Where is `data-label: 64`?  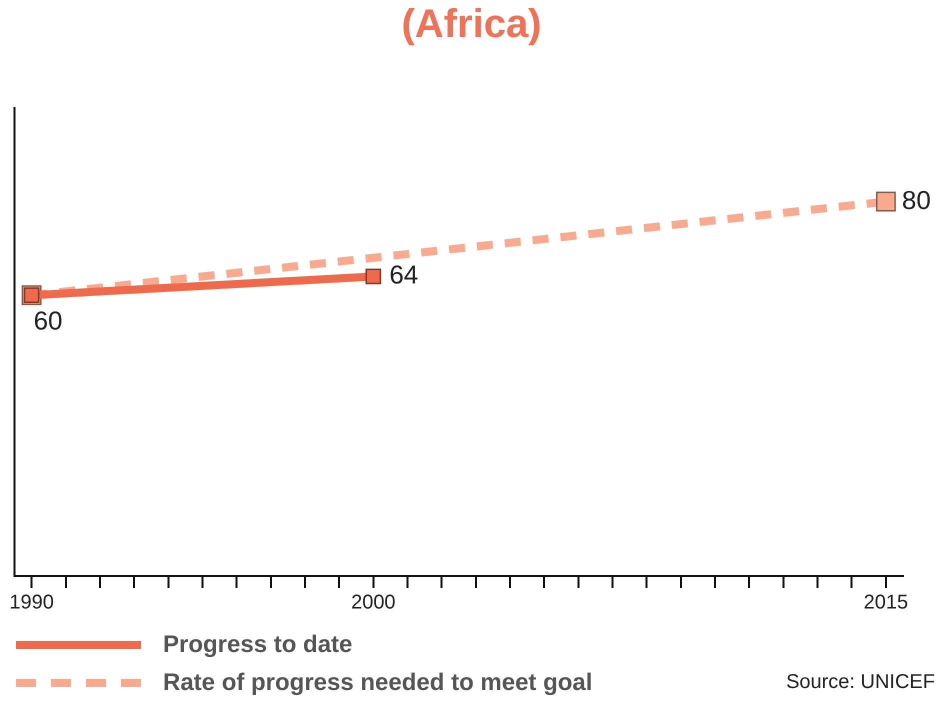
data-label: 64 is located at coordinates (403, 275).